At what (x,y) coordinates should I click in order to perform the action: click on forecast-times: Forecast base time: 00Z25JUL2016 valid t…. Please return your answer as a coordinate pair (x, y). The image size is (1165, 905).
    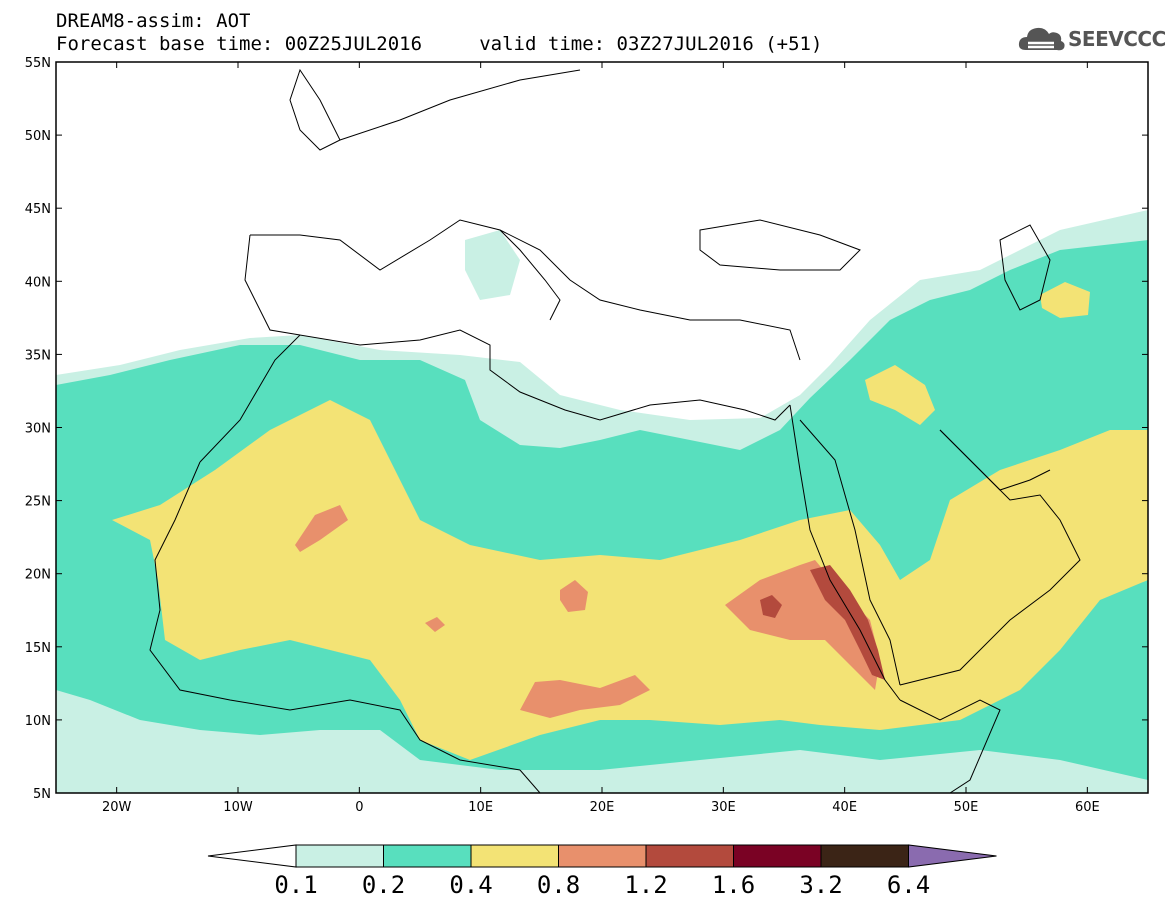
    Looking at the image, I should click on (439, 44).